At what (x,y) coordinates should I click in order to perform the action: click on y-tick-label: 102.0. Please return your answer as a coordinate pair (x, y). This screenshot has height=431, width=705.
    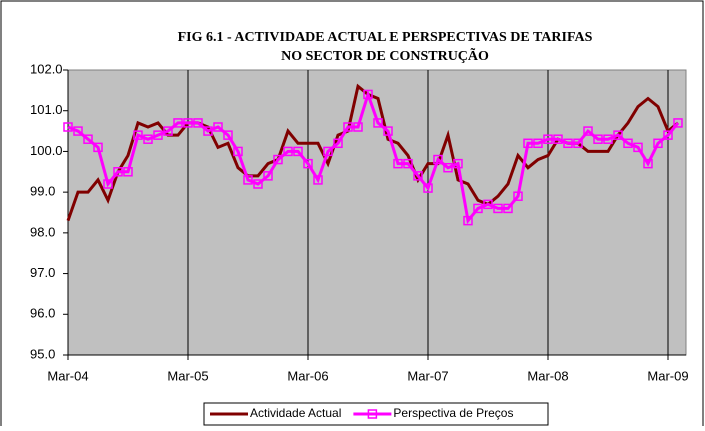
    Looking at the image, I should click on (46, 68).